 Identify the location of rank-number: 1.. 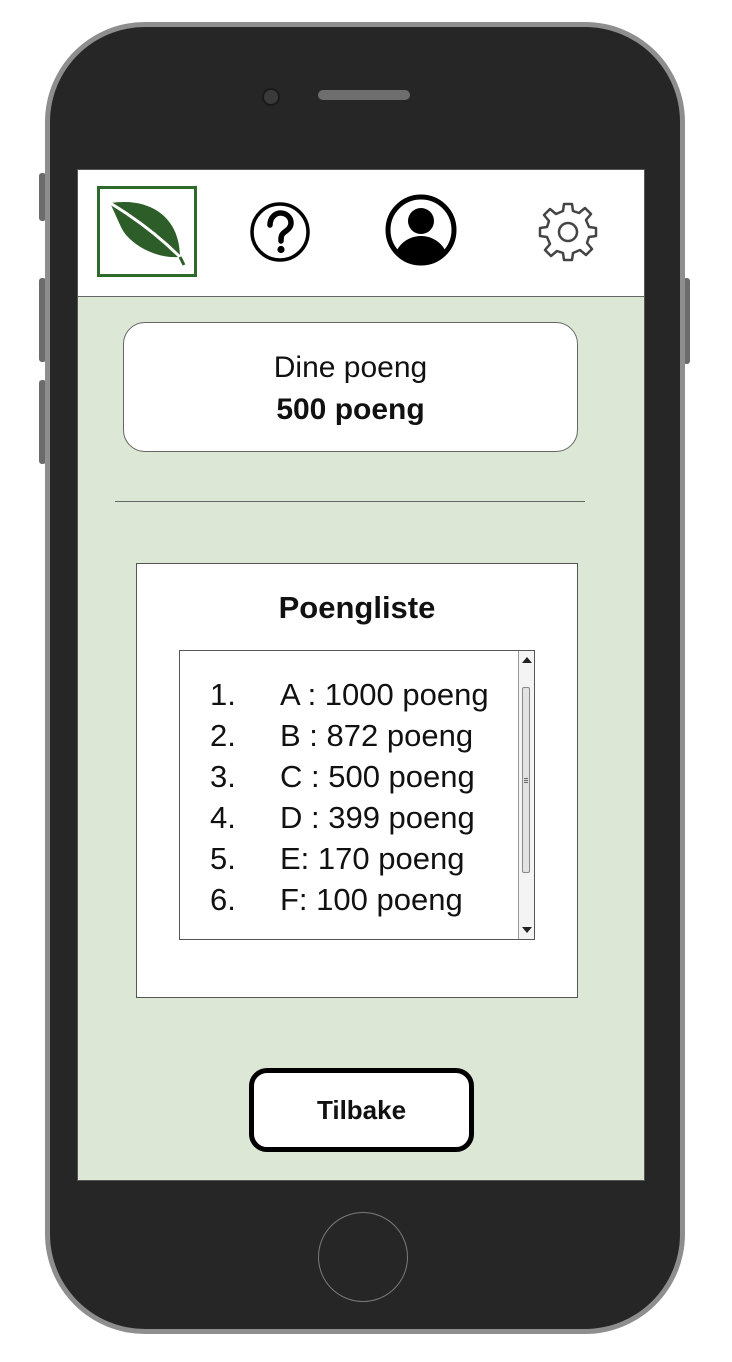
(223, 694).